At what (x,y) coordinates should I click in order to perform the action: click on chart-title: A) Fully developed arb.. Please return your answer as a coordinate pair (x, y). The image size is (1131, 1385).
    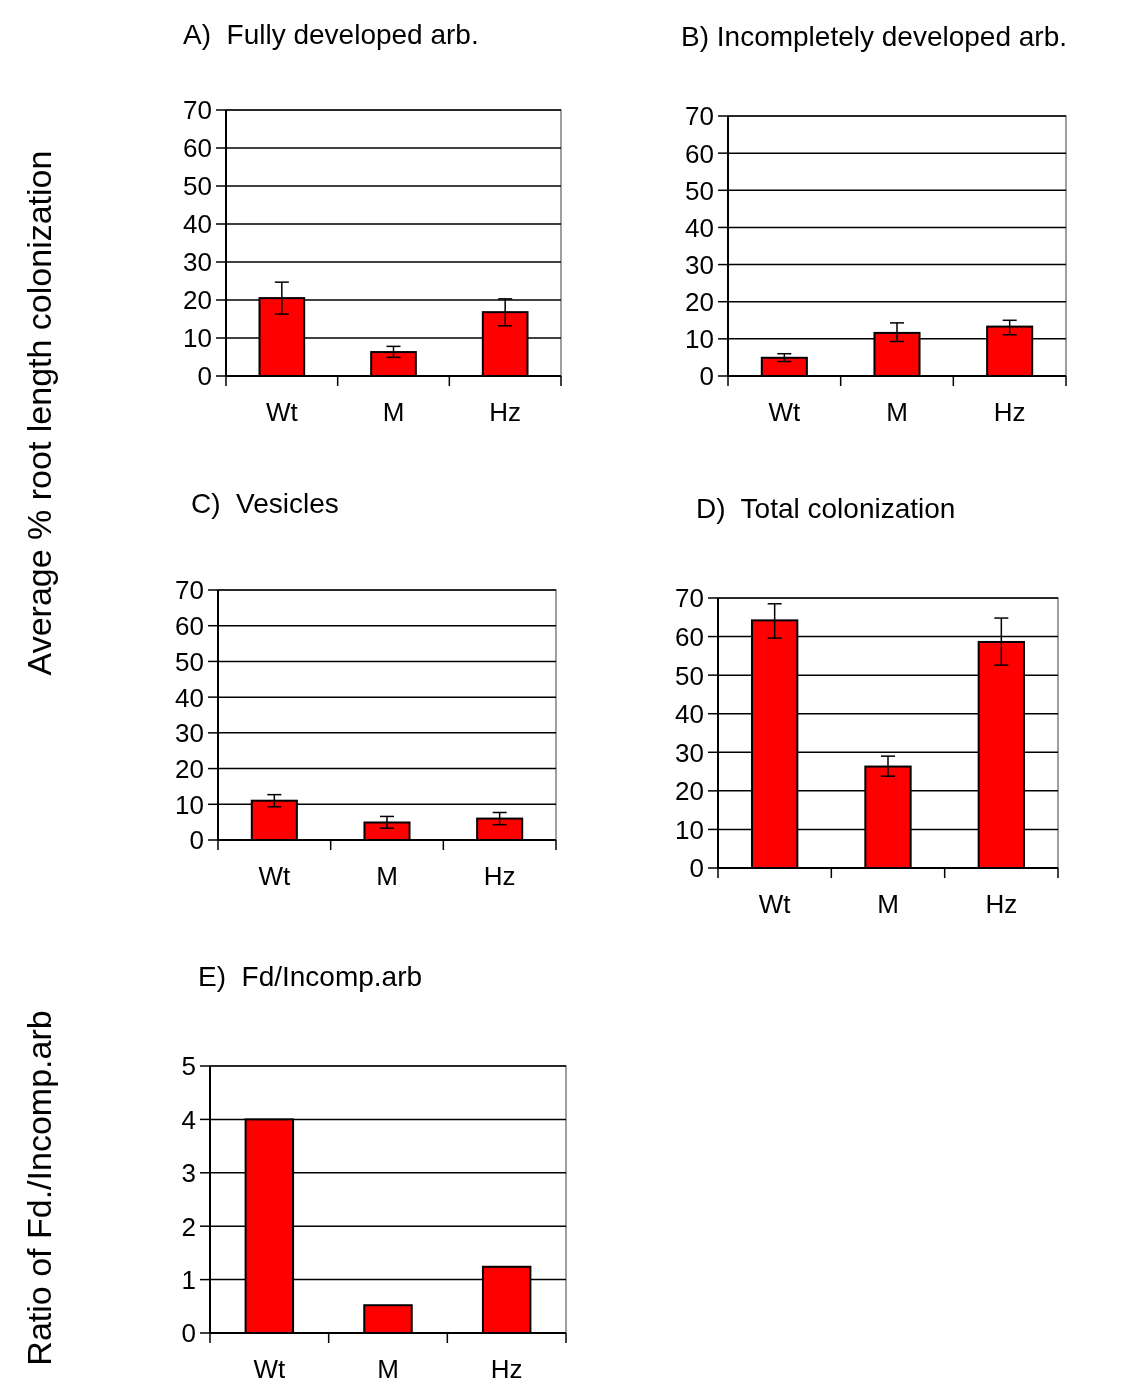
    Looking at the image, I should click on (331, 34).